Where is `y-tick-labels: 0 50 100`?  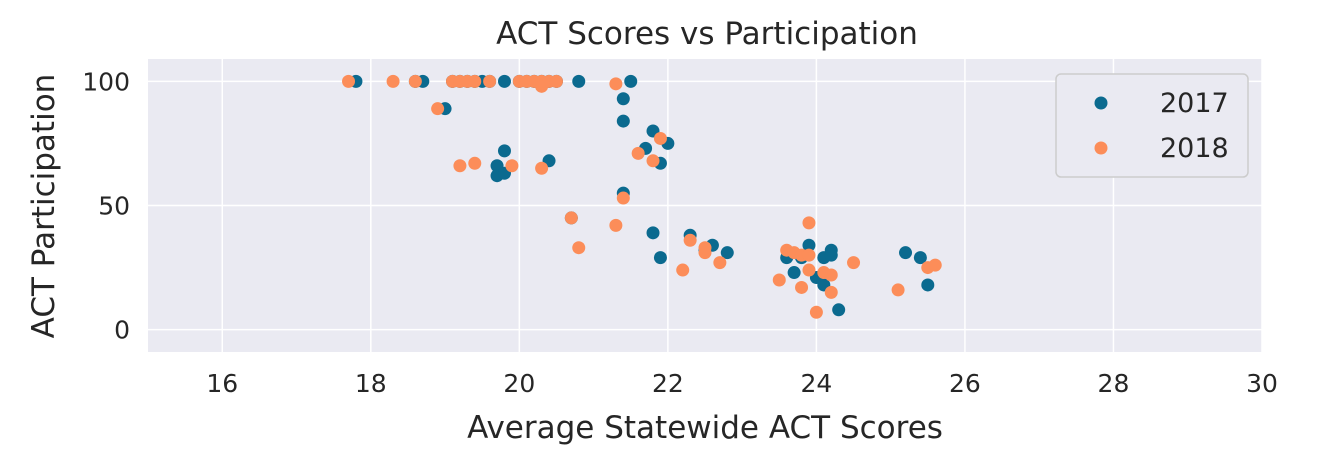
y-tick-labels: 0 50 100 is located at coordinates (106, 205).